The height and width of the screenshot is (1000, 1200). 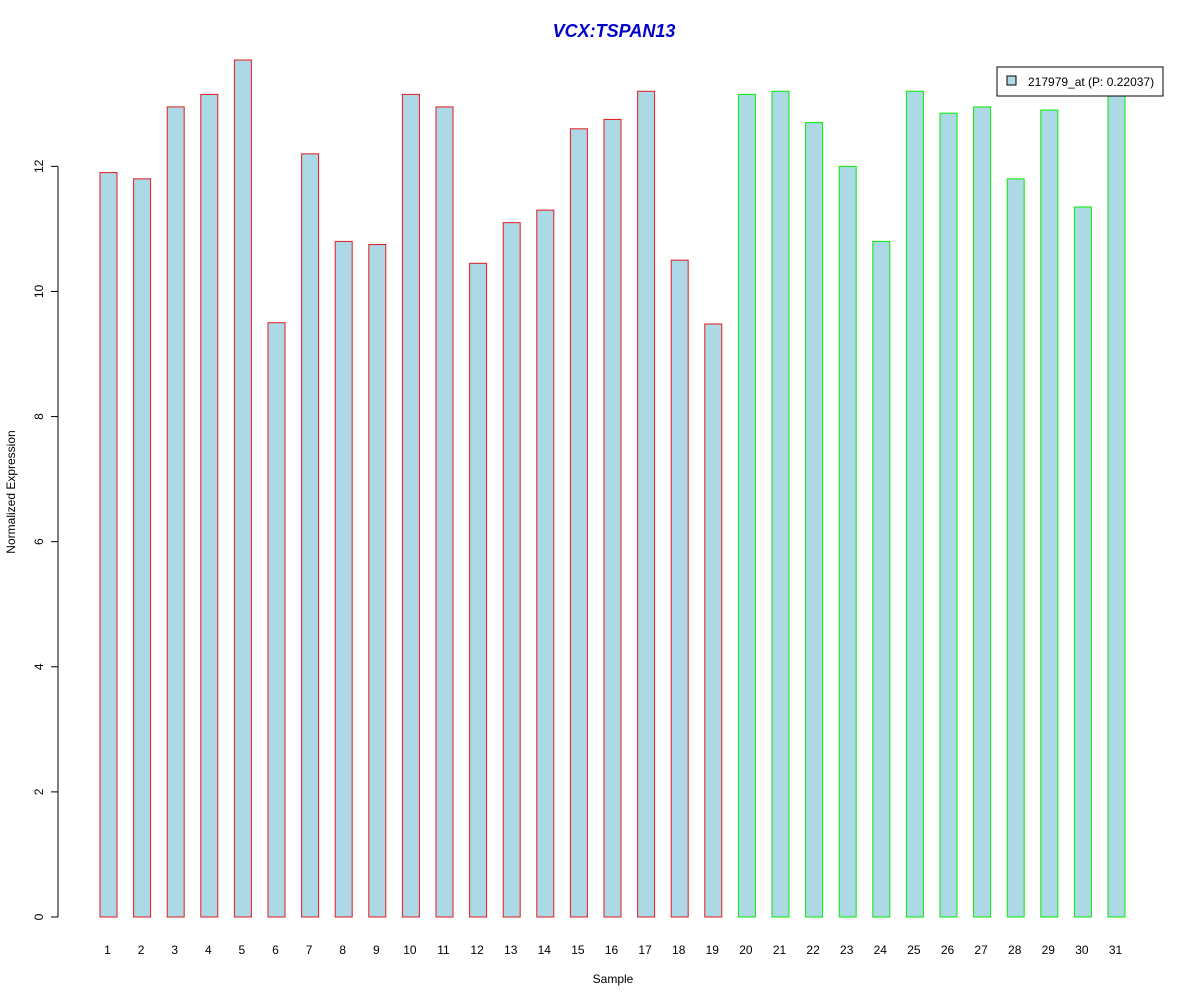 I want to click on y-tick-label: 10, so click(x=39, y=291).